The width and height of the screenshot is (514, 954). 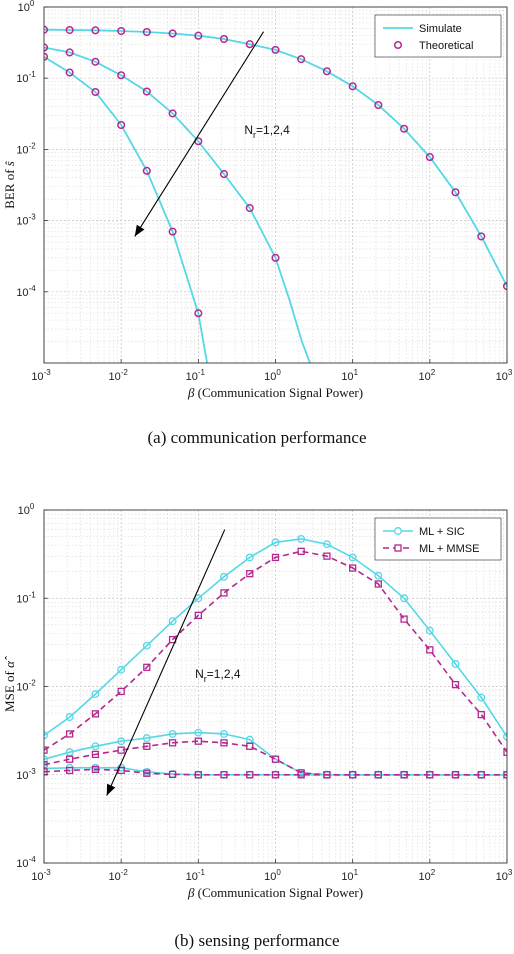 I want to click on y-axis-label: MSE of α̂, so click(x=9, y=684).